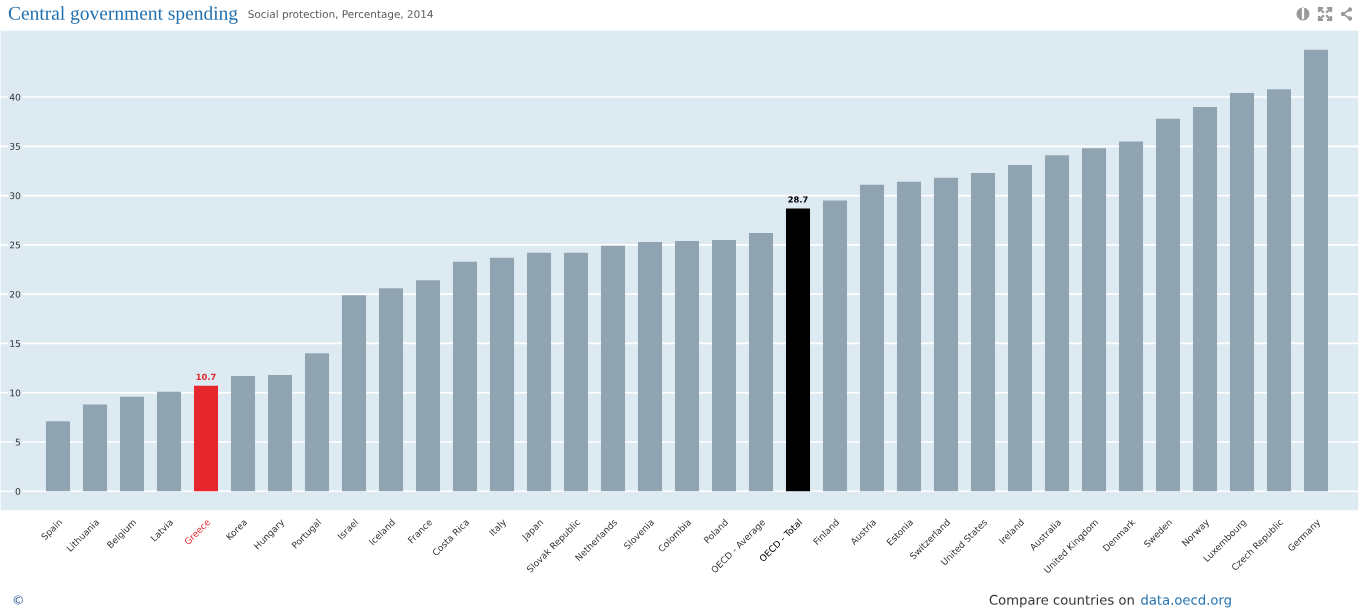 Image resolution: width=1359 pixels, height=609 pixels. I want to click on y-tick-label: 20, so click(15, 294).